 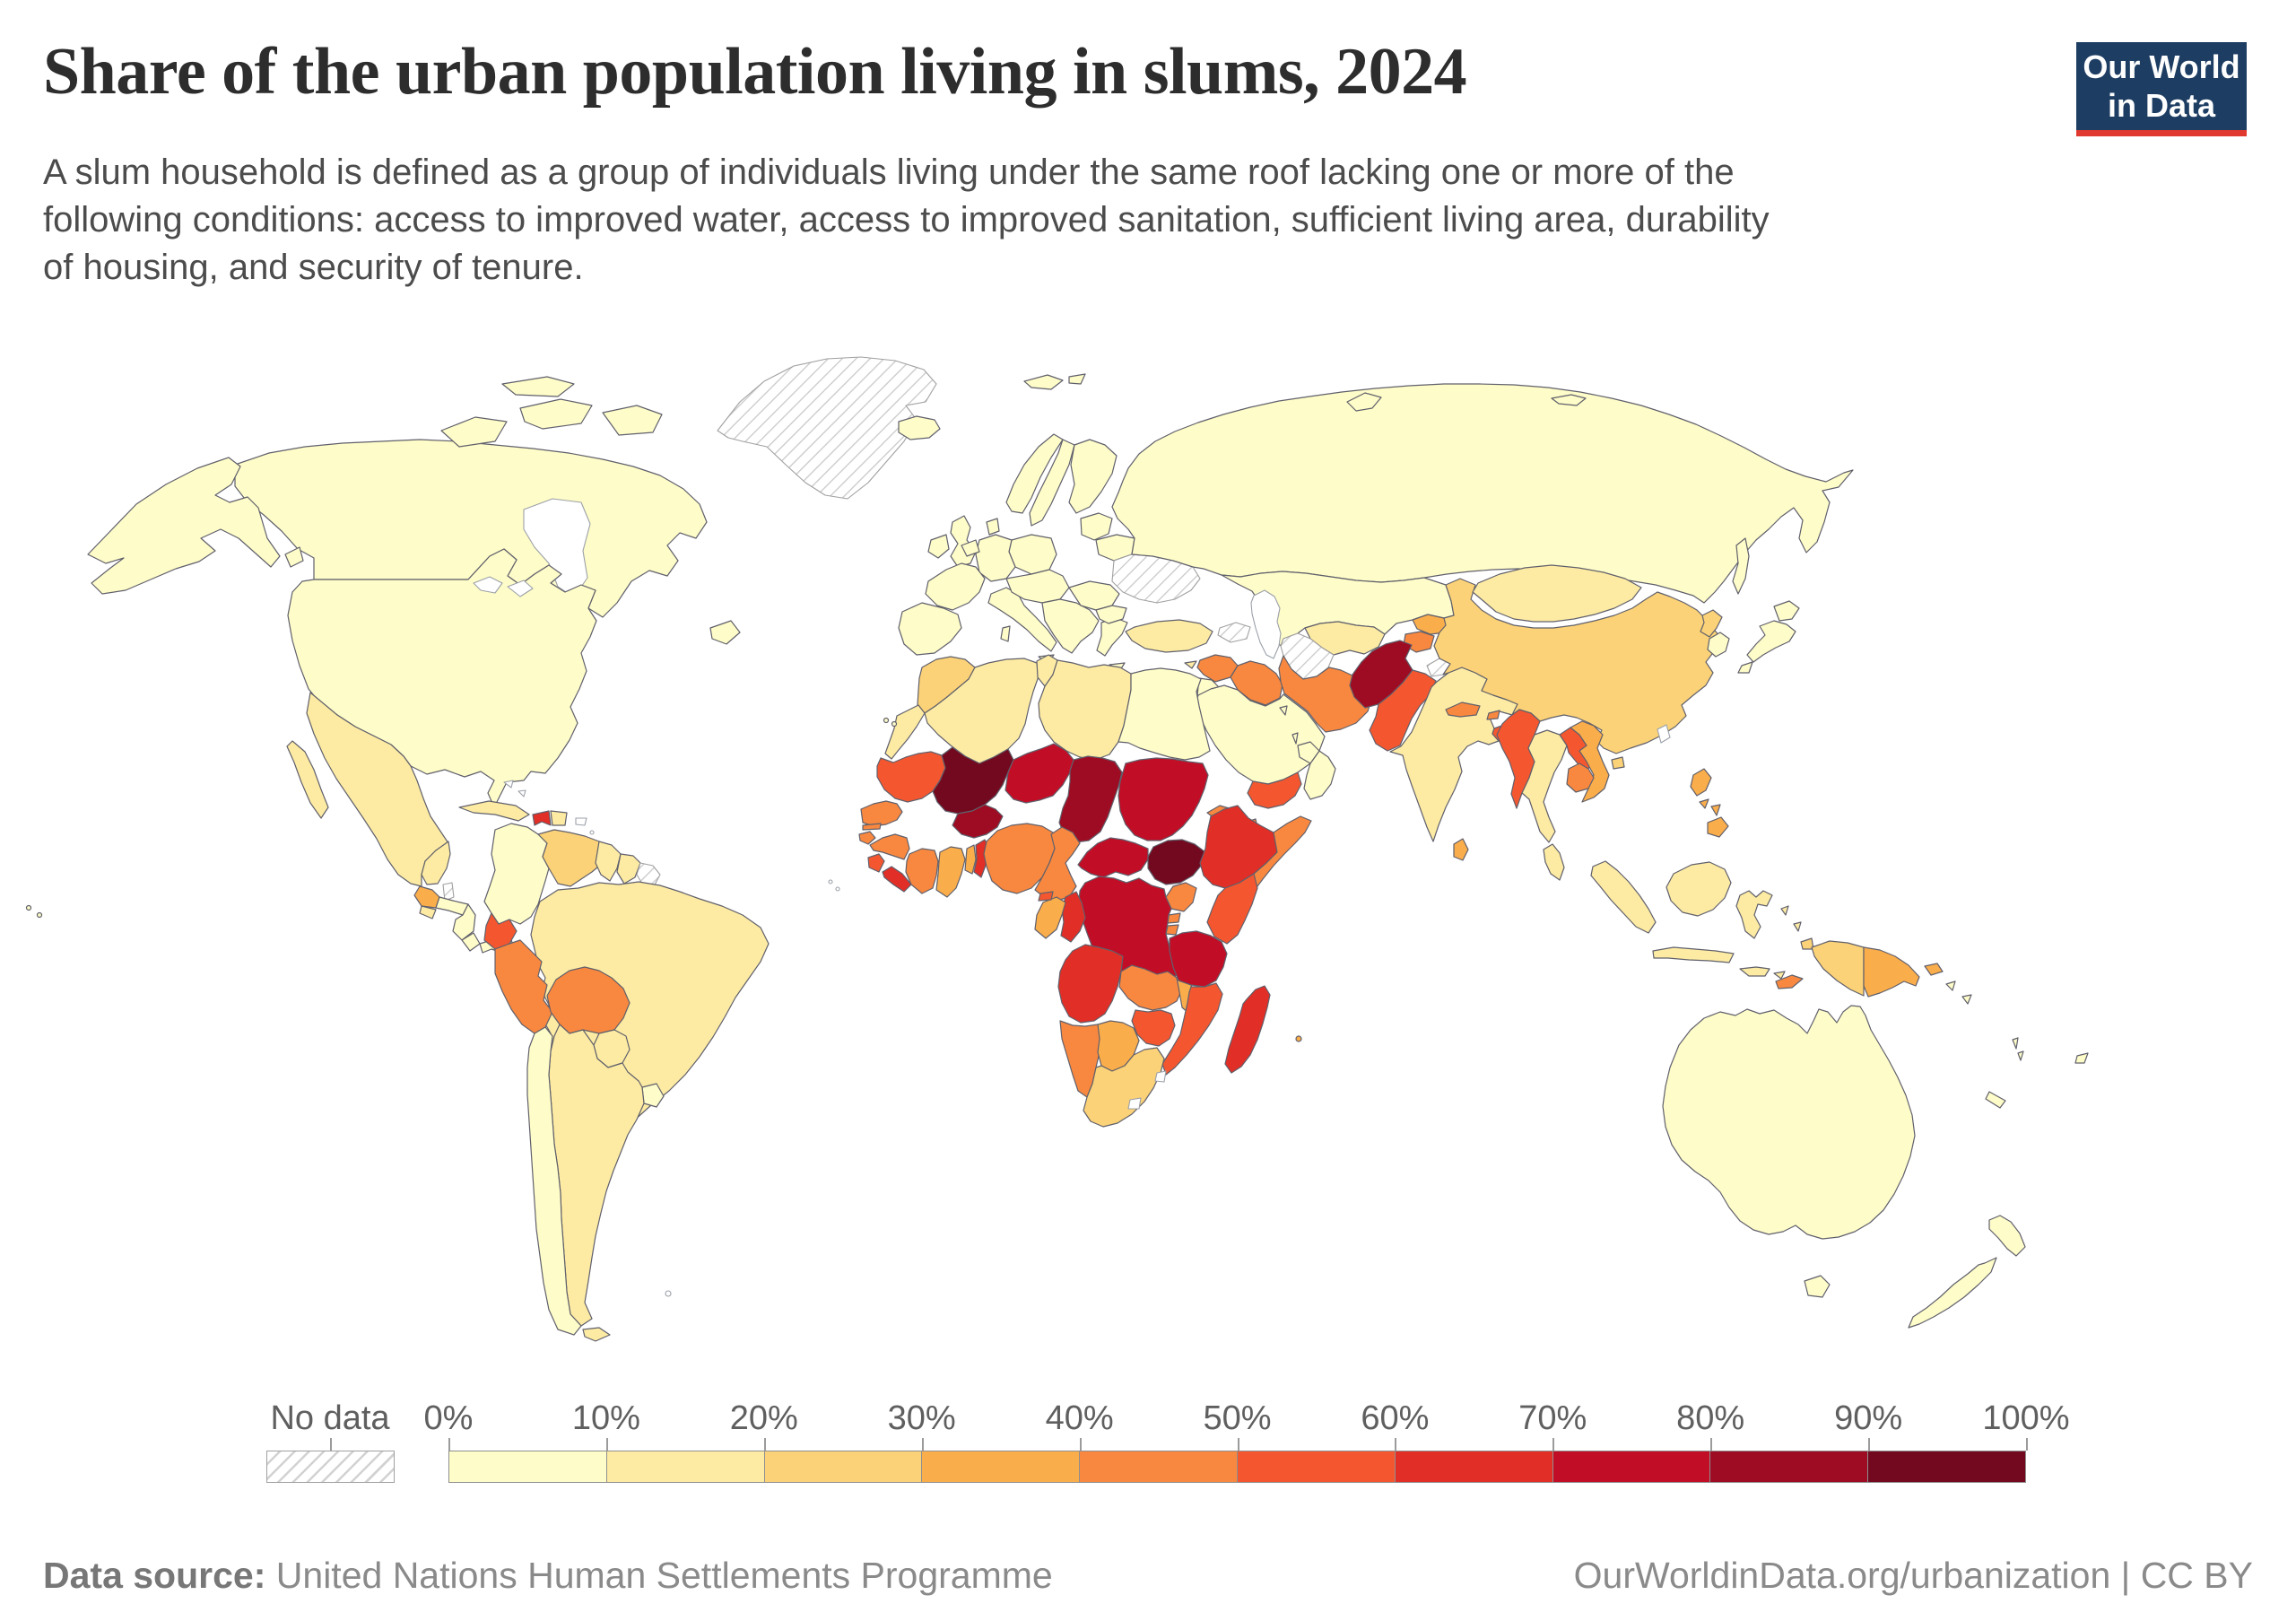 What do you see at coordinates (1039, 773) in the screenshot?
I see `country-niger` at bounding box center [1039, 773].